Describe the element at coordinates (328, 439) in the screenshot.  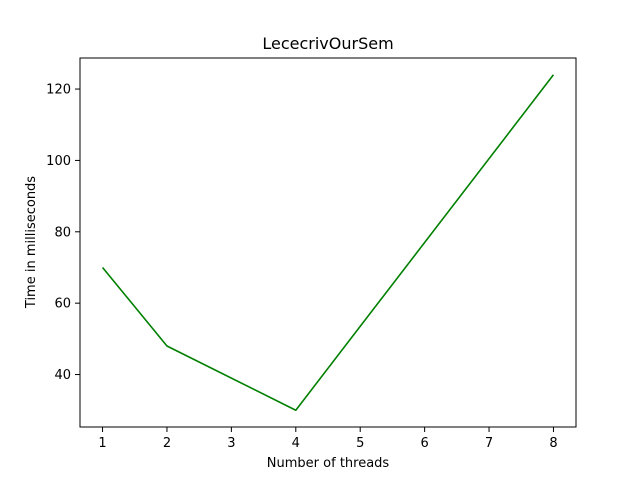
I see `x-axis: 1 2 3 4 5 6 7 8` at that location.